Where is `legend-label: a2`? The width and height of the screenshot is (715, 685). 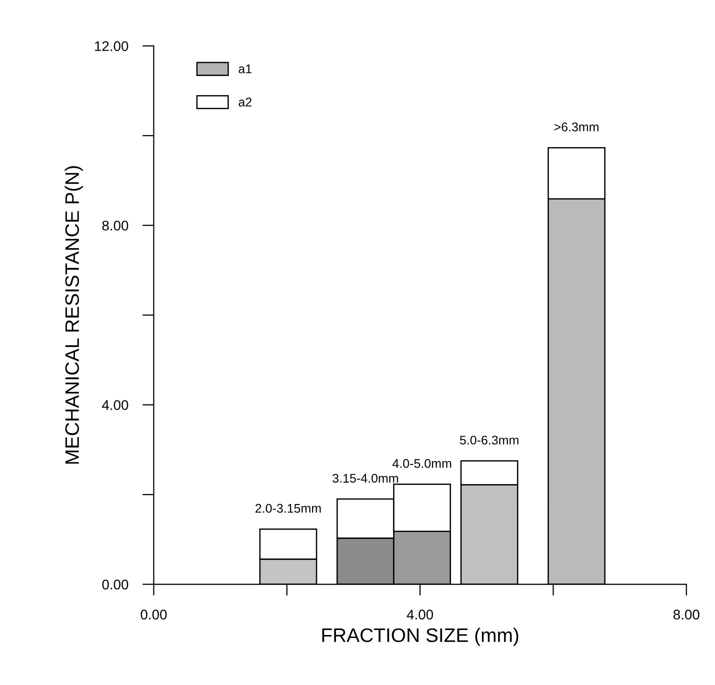
legend-label: a2 is located at coordinates (245, 102).